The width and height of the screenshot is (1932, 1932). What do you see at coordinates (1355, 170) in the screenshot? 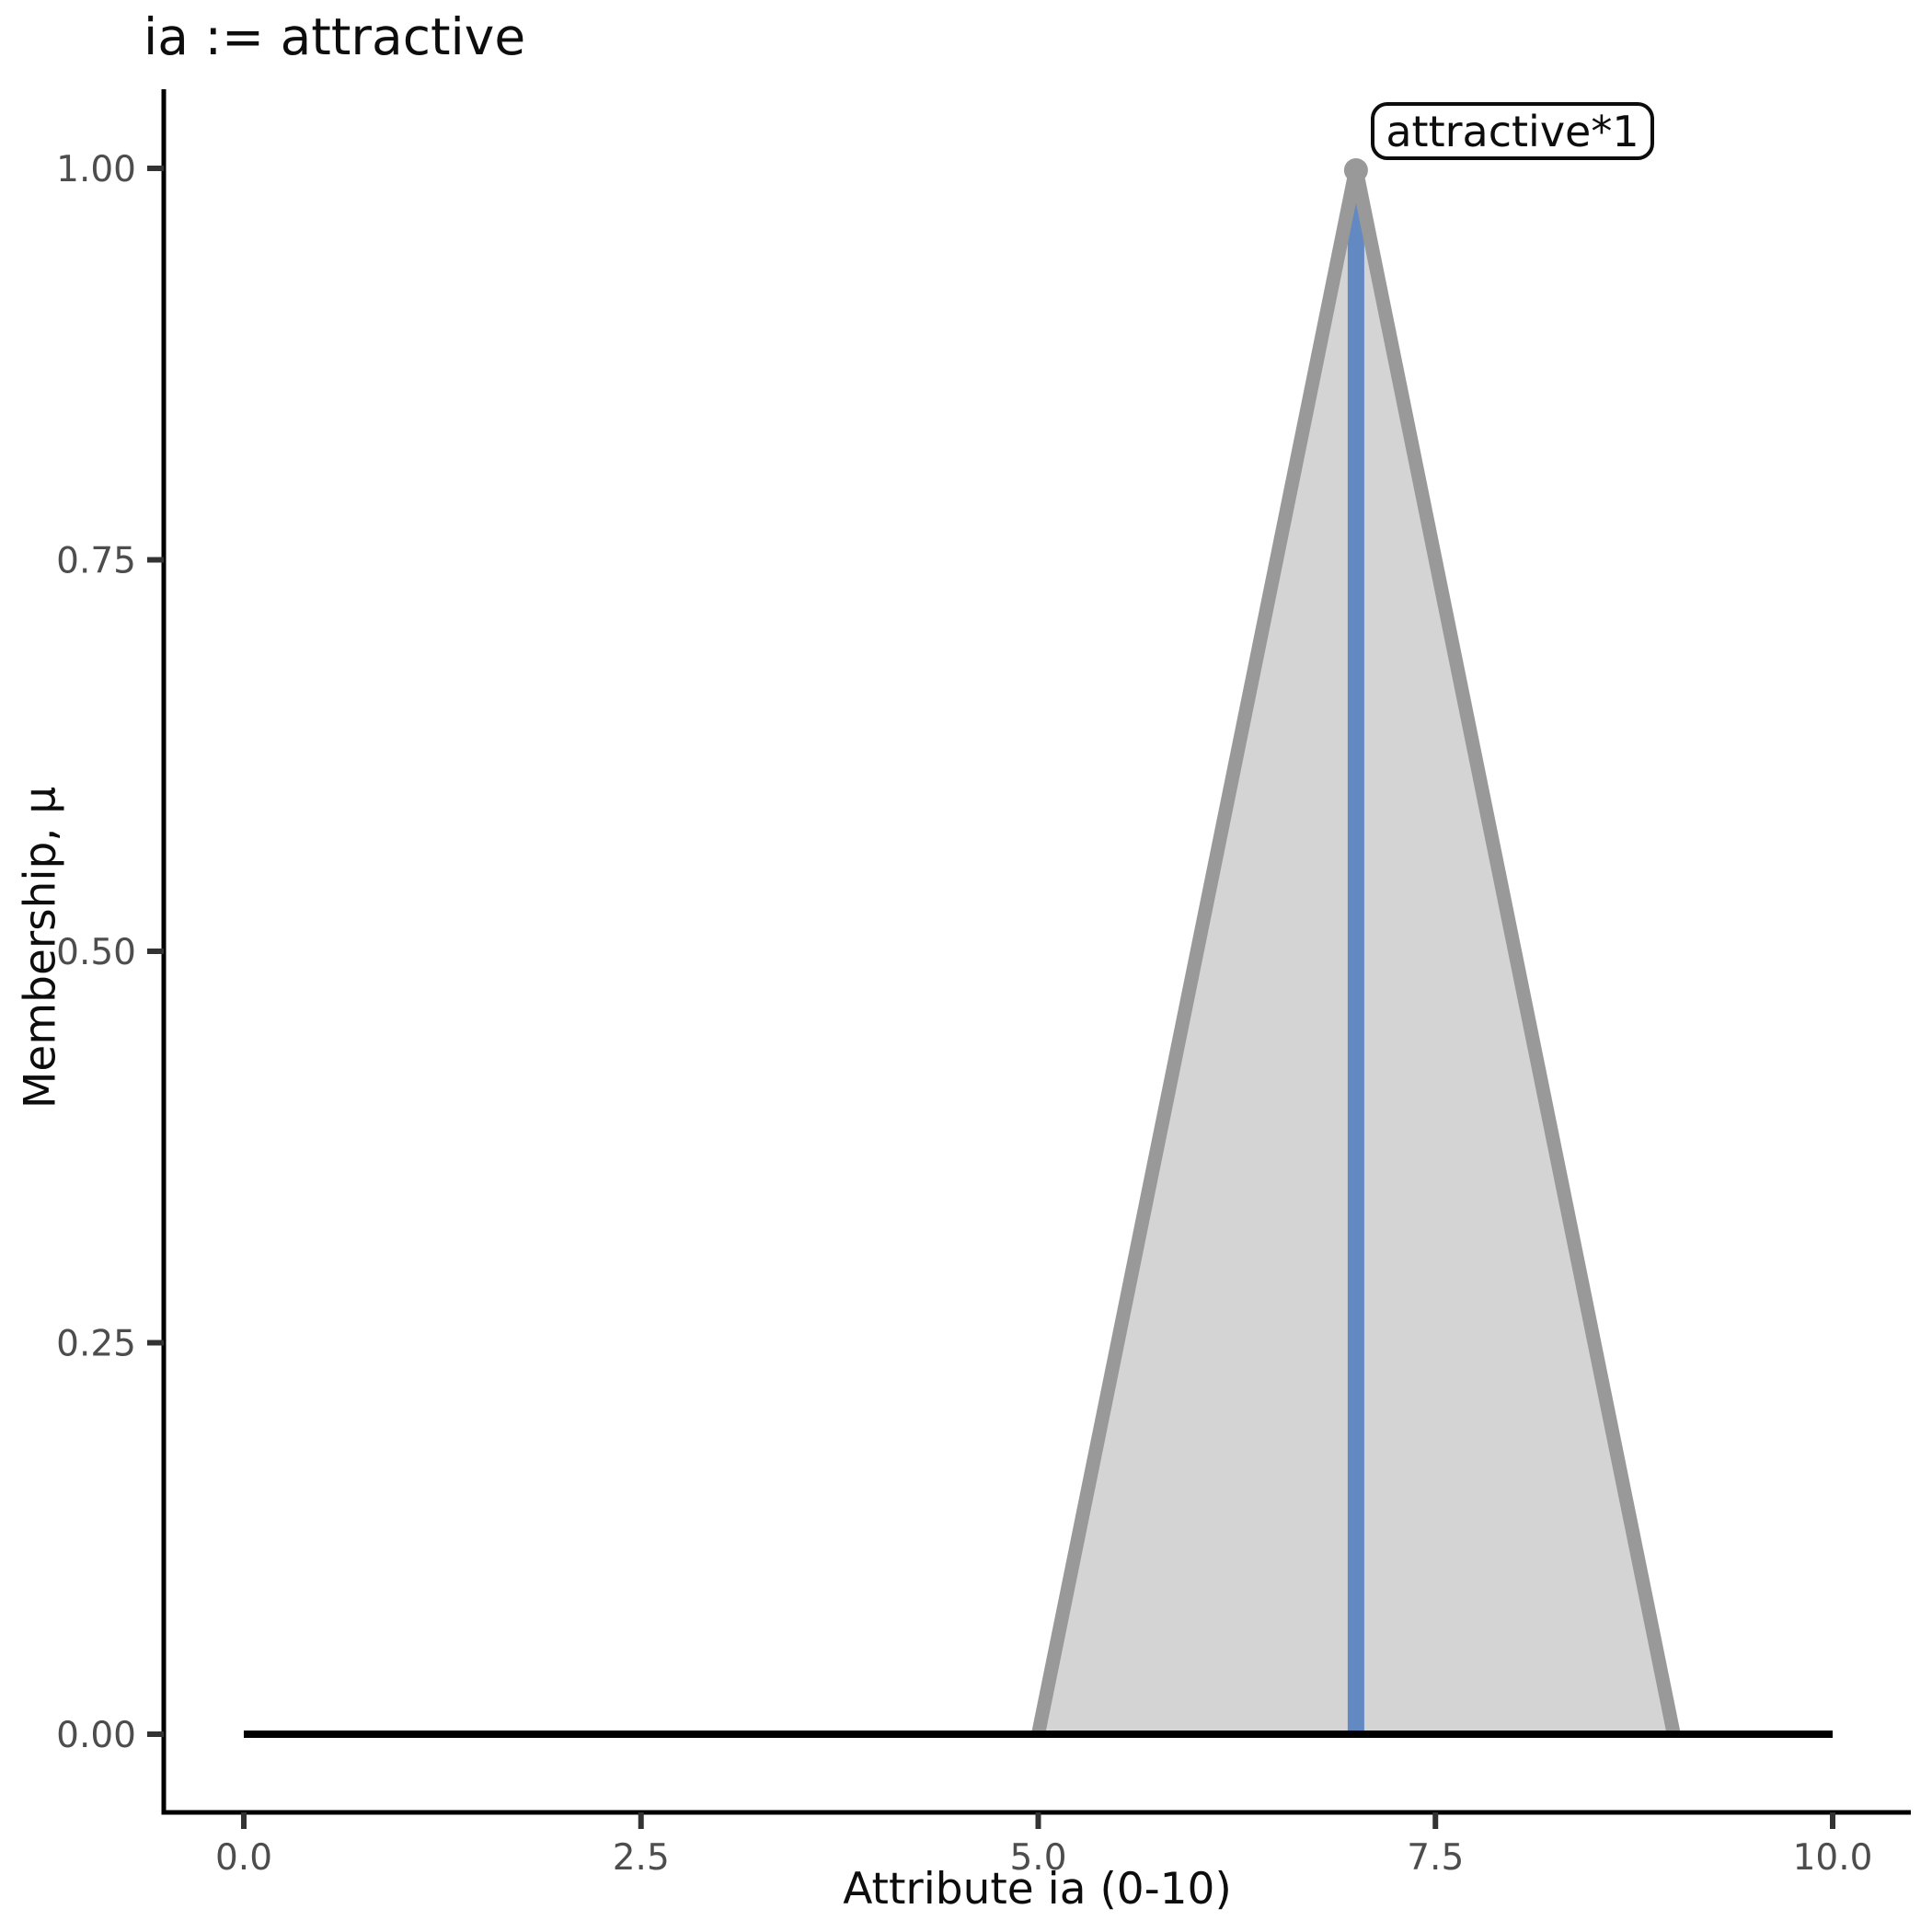
I see `membership-apex-cap` at bounding box center [1355, 170].